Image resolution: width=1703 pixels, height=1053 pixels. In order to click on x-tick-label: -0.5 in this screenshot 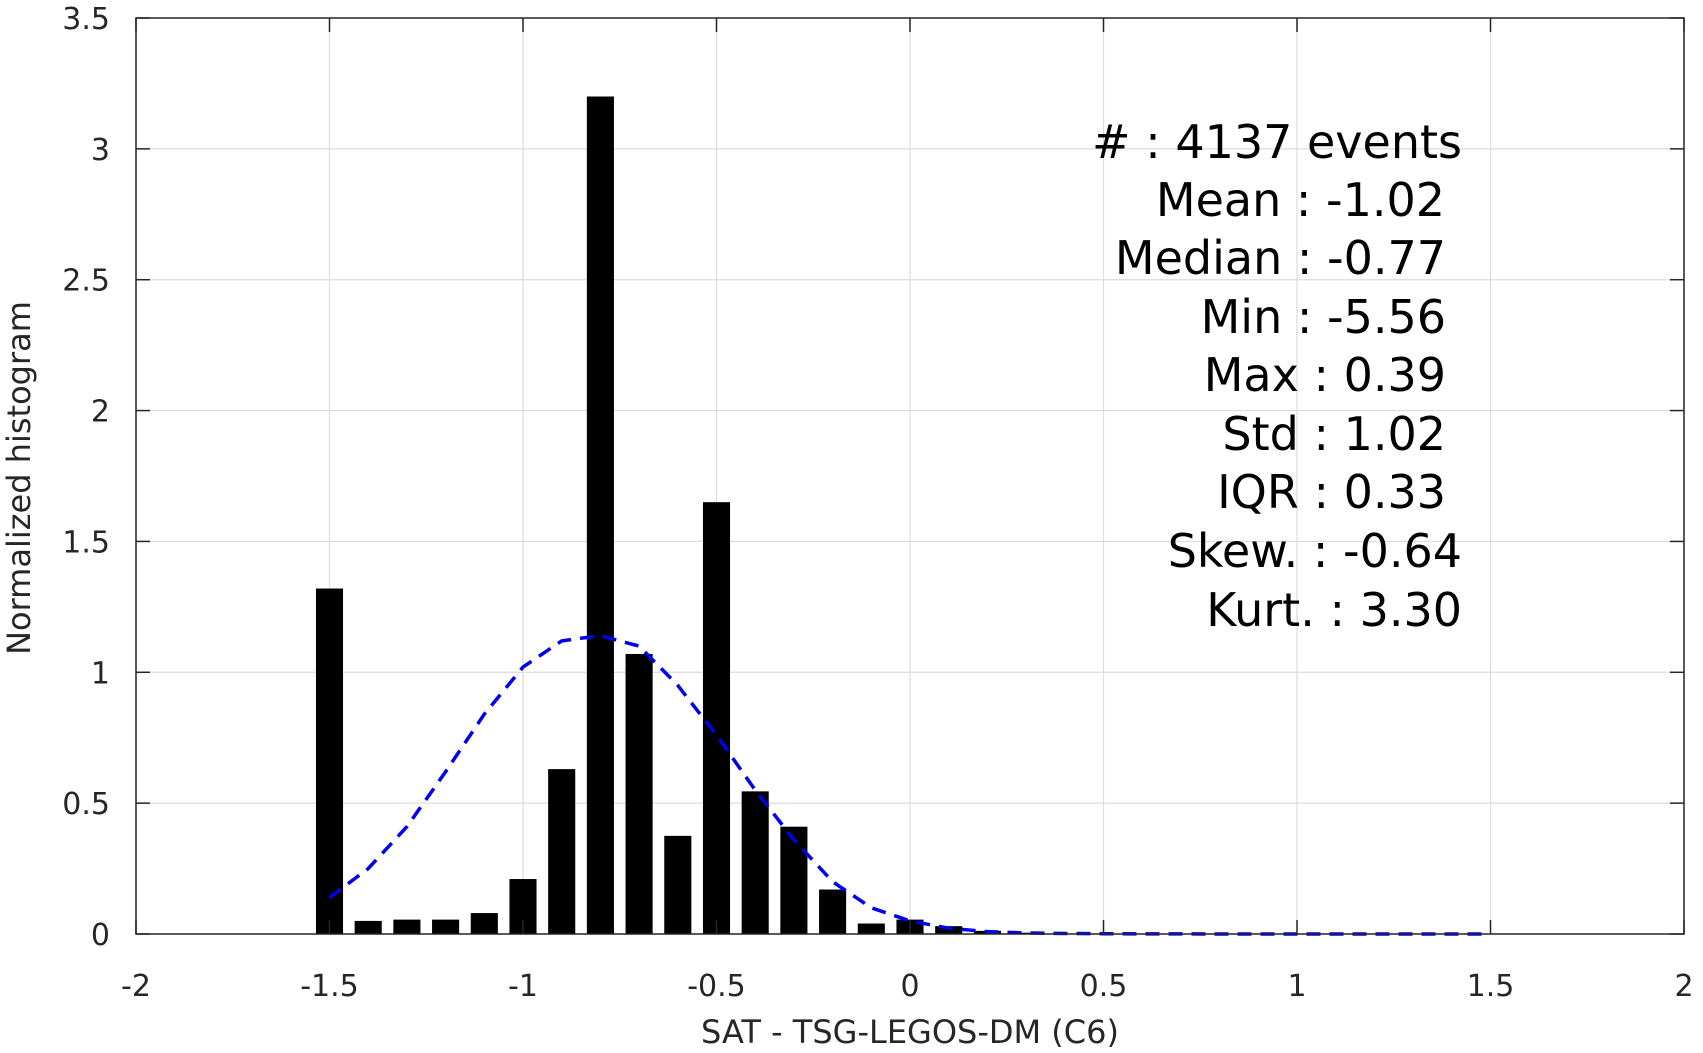, I will do `click(716, 986)`.